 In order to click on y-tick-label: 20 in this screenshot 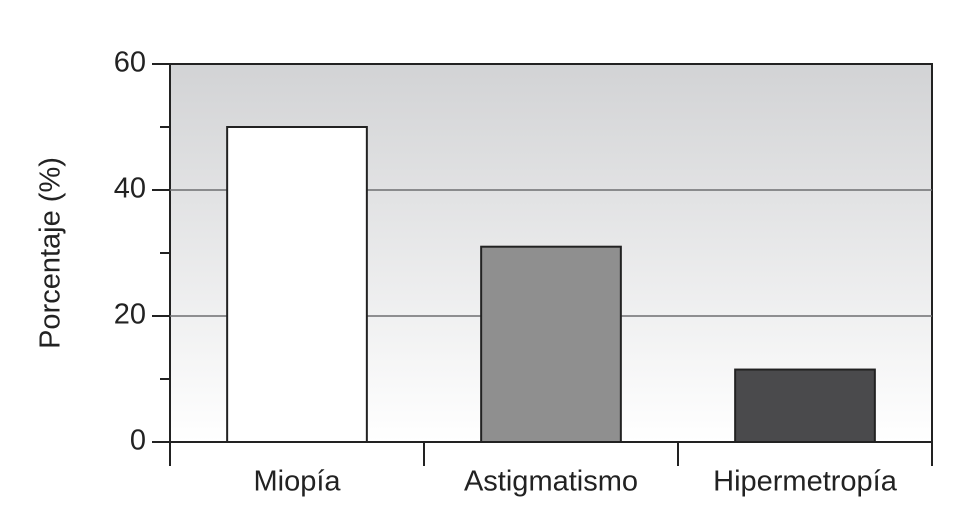, I will do `click(130, 315)`.